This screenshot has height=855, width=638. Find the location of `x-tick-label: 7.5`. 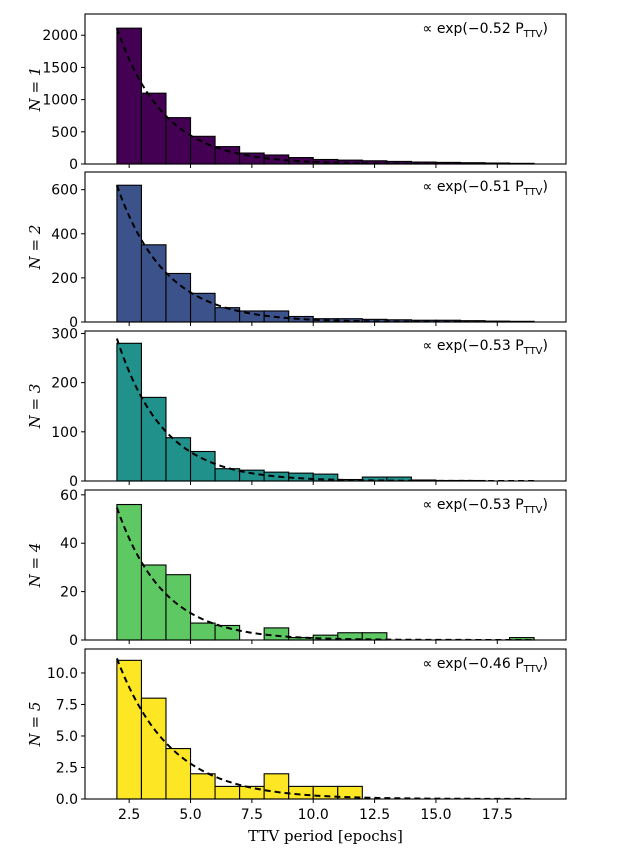

x-tick-label: 7.5 is located at coordinates (252, 815).